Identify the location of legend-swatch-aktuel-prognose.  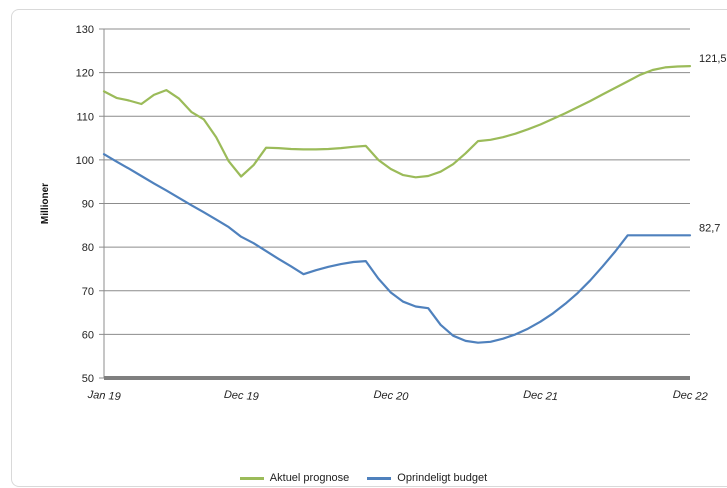
(251, 478).